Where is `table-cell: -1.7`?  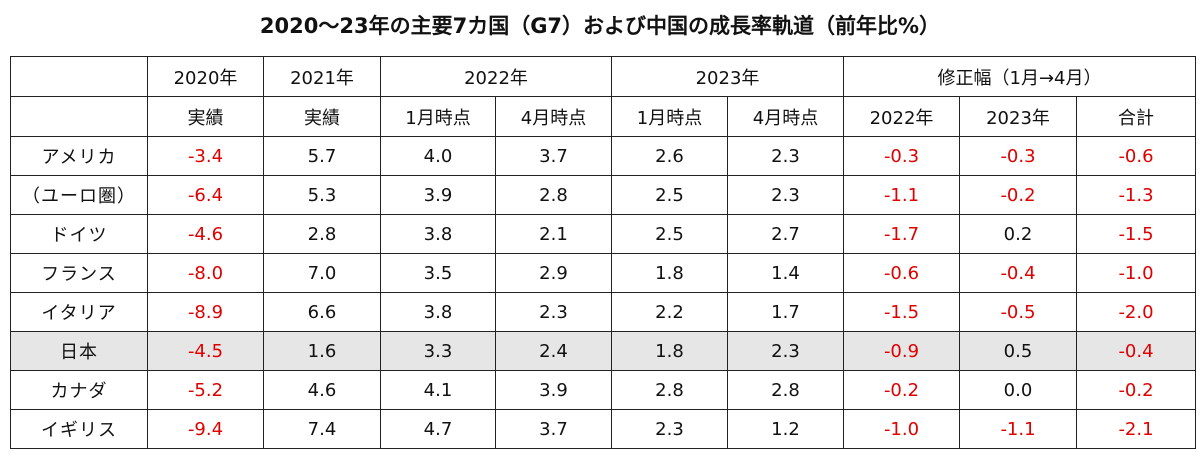
table-cell: -1.7 is located at coordinates (901, 234).